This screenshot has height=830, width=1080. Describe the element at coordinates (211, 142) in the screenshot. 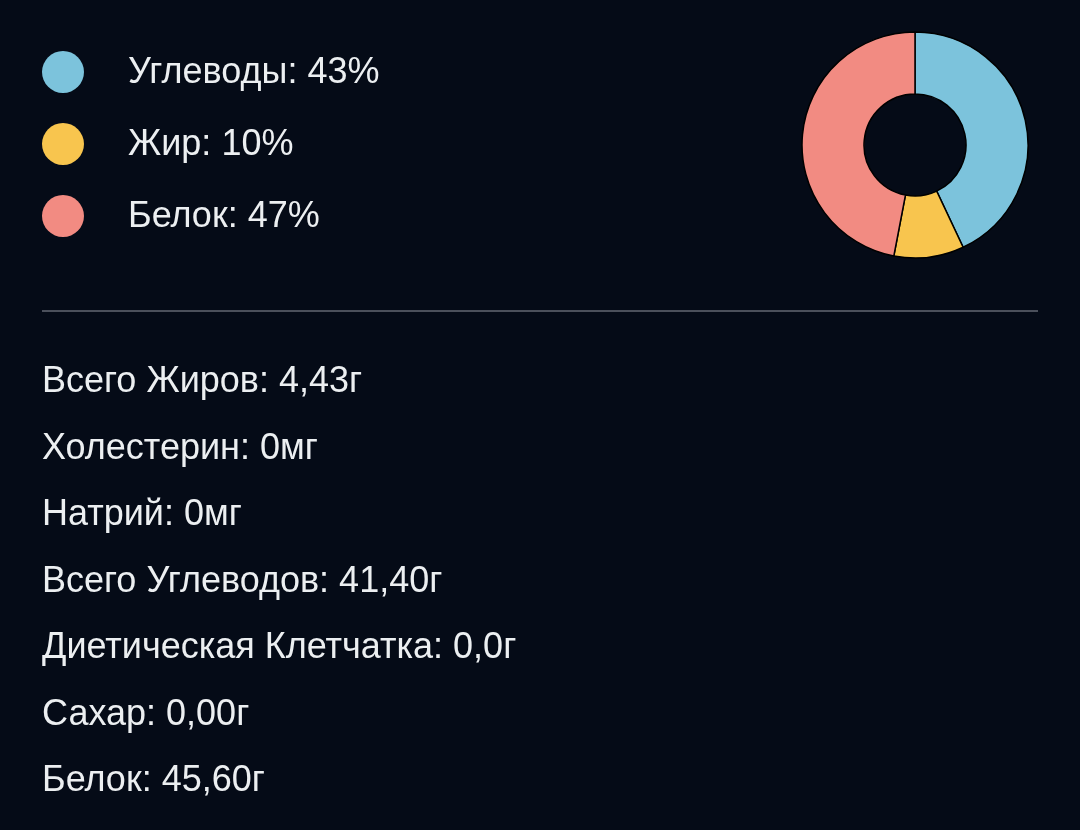

I see `legend-label: Жир: 10%` at that location.